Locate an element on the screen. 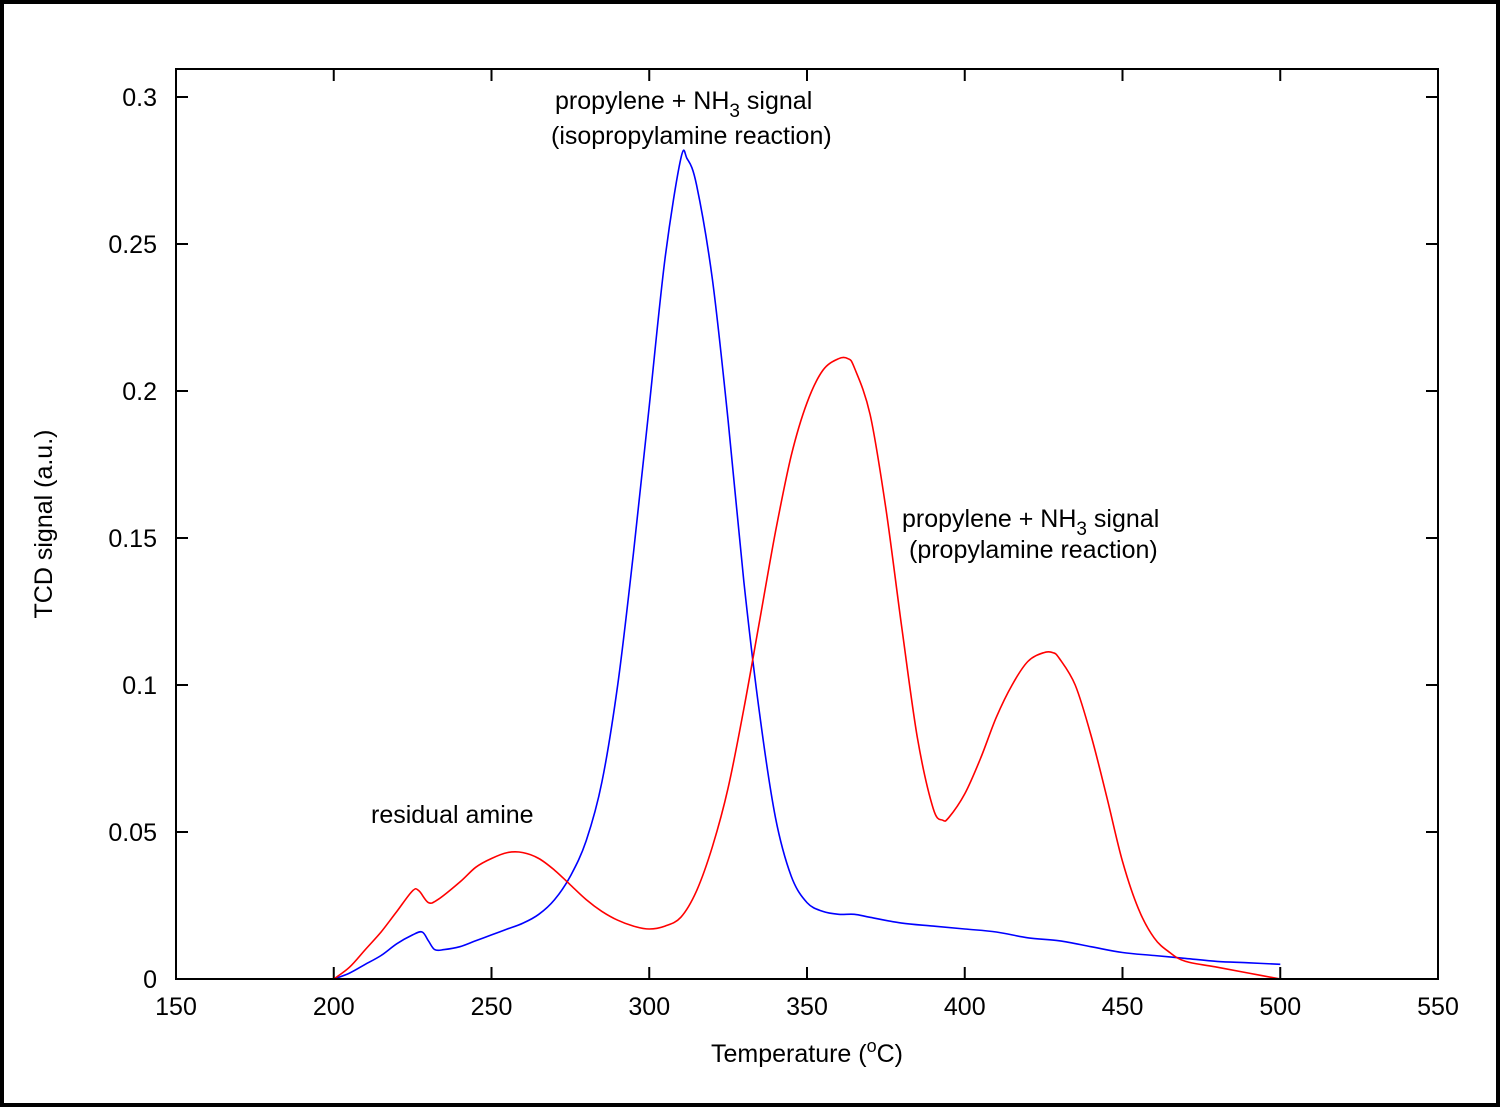 The width and height of the screenshot is (1500, 1107). x-tick-label: 550 is located at coordinates (1438, 1007).